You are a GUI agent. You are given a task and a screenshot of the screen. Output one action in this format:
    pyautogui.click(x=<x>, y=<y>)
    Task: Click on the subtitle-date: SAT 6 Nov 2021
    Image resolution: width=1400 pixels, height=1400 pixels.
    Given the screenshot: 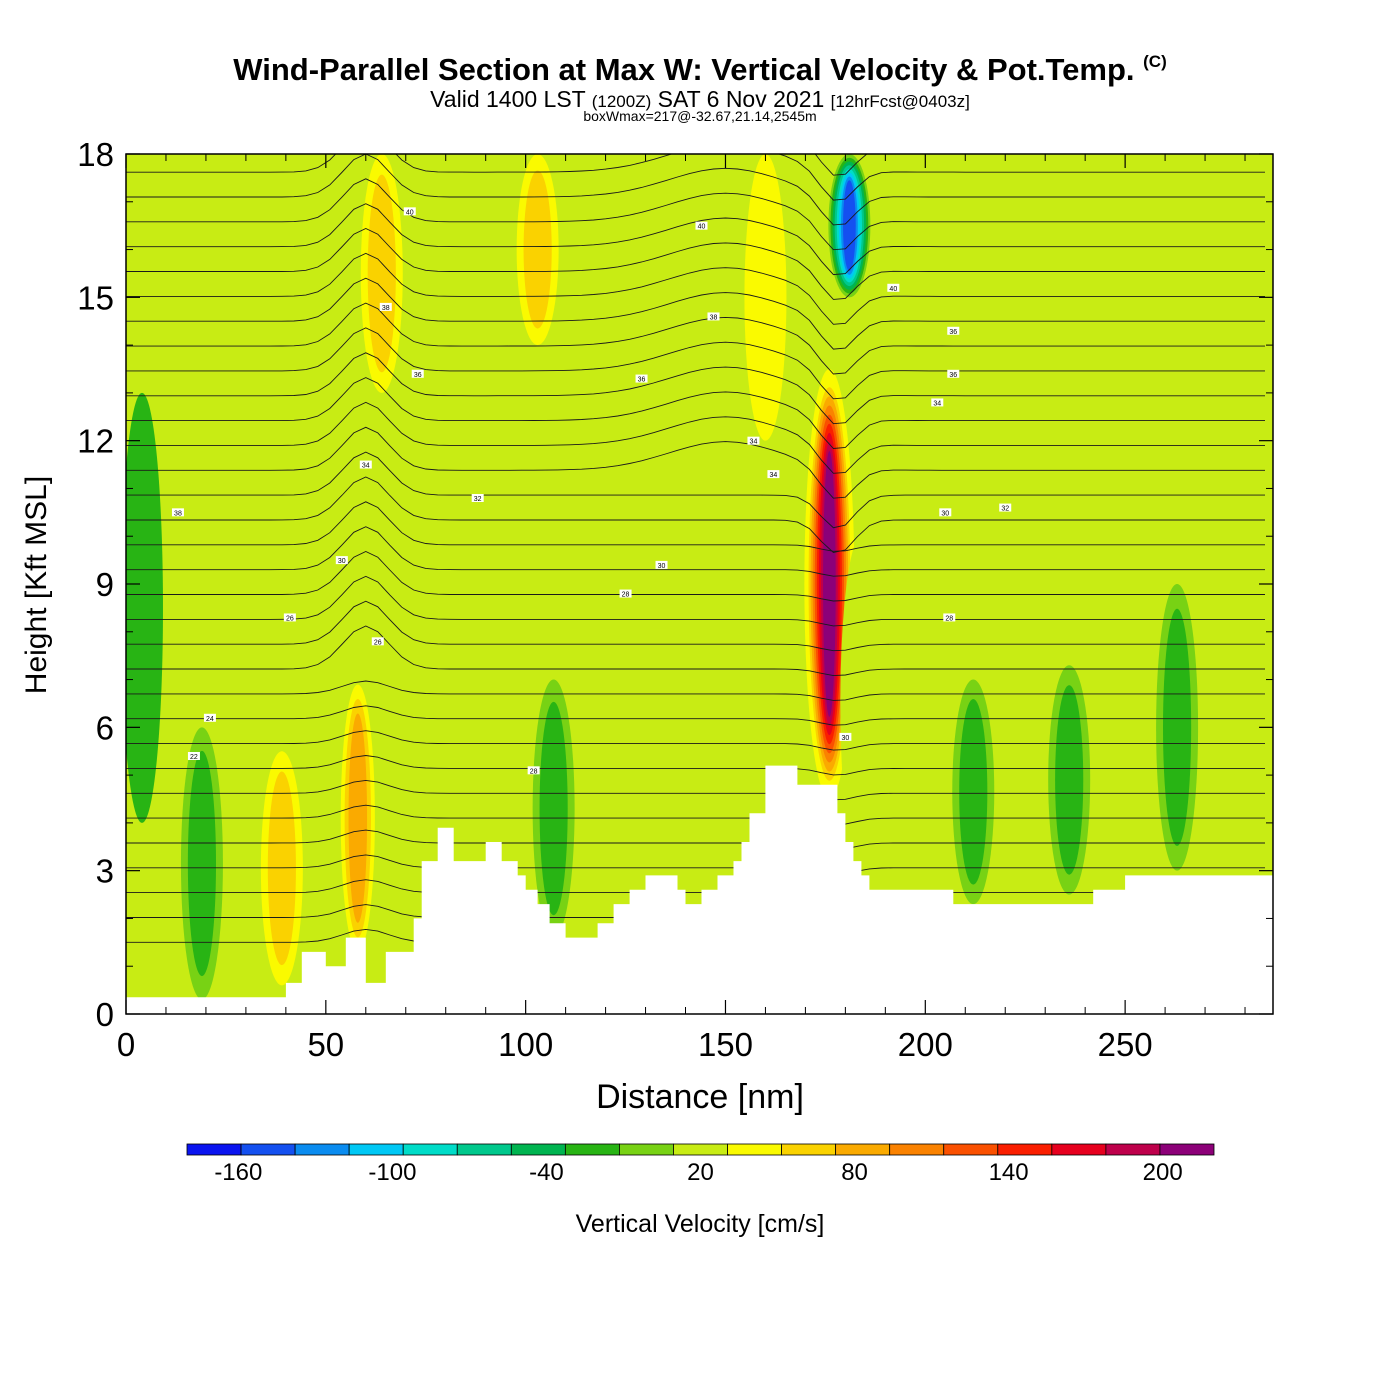 What is the action you would take?
    pyautogui.click(x=741, y=99)
    